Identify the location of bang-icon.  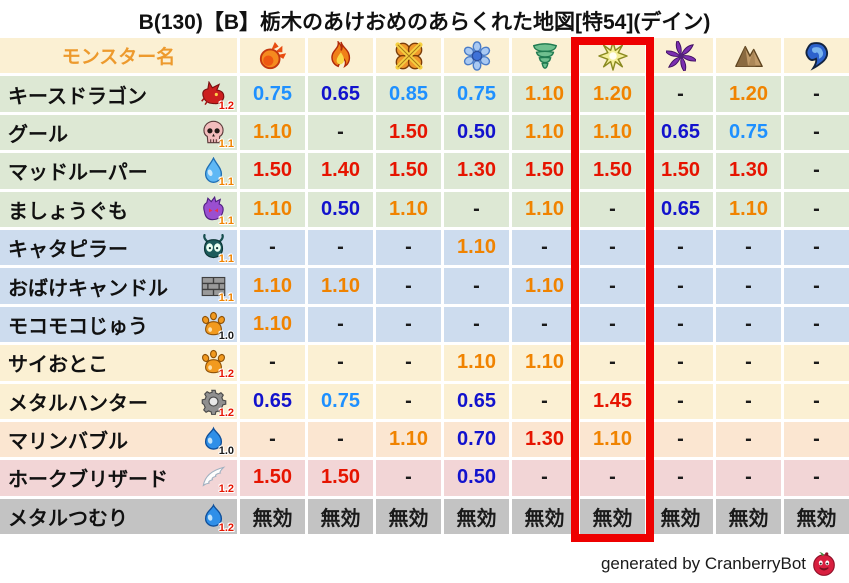
(409, 56).